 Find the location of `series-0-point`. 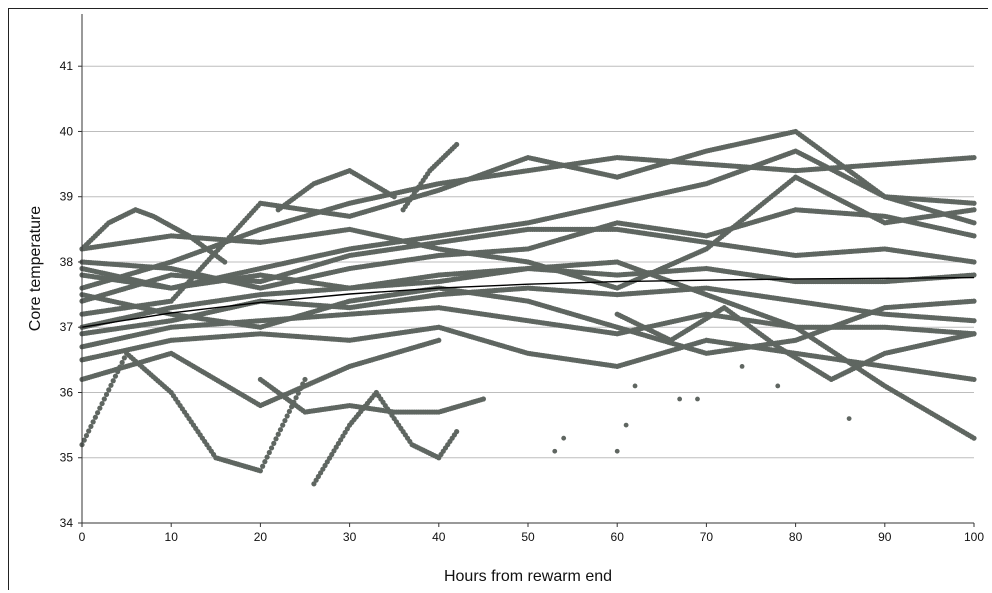

series-0-point is located at coordinates (974, 157).